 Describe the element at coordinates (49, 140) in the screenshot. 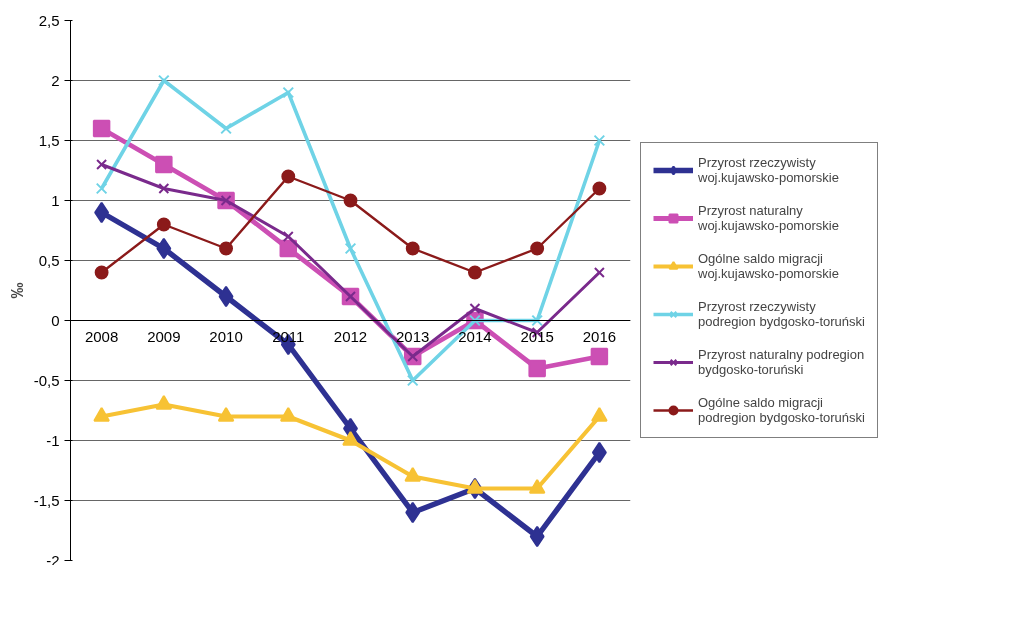

I see `y-tick-label: 1,5` at that location.